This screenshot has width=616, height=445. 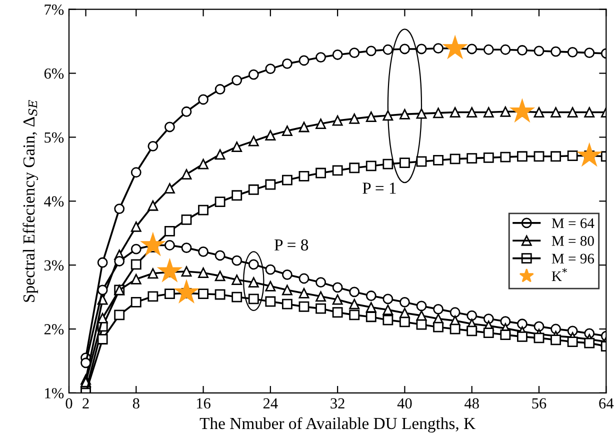 What do you see at coordinates (379, 188) in the screenshot?
I see `annotation: P = 1` at bounding box center [379, 188].